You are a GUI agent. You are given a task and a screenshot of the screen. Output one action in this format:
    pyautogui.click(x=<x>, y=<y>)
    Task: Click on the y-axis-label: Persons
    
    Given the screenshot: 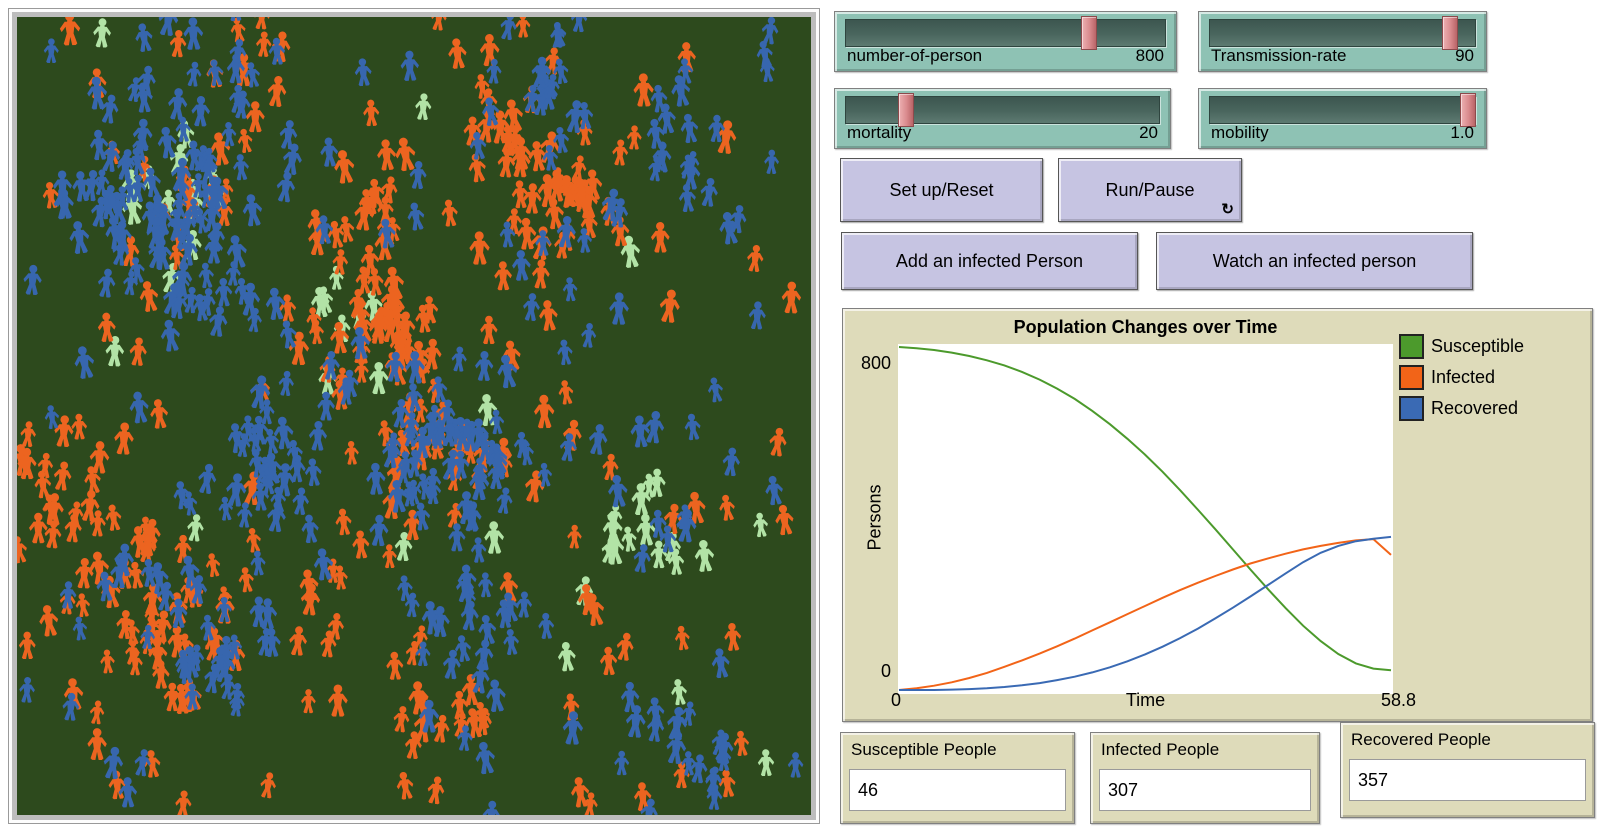 What is the action you would take?
    pyautogui.click(x=874, y=517)
    